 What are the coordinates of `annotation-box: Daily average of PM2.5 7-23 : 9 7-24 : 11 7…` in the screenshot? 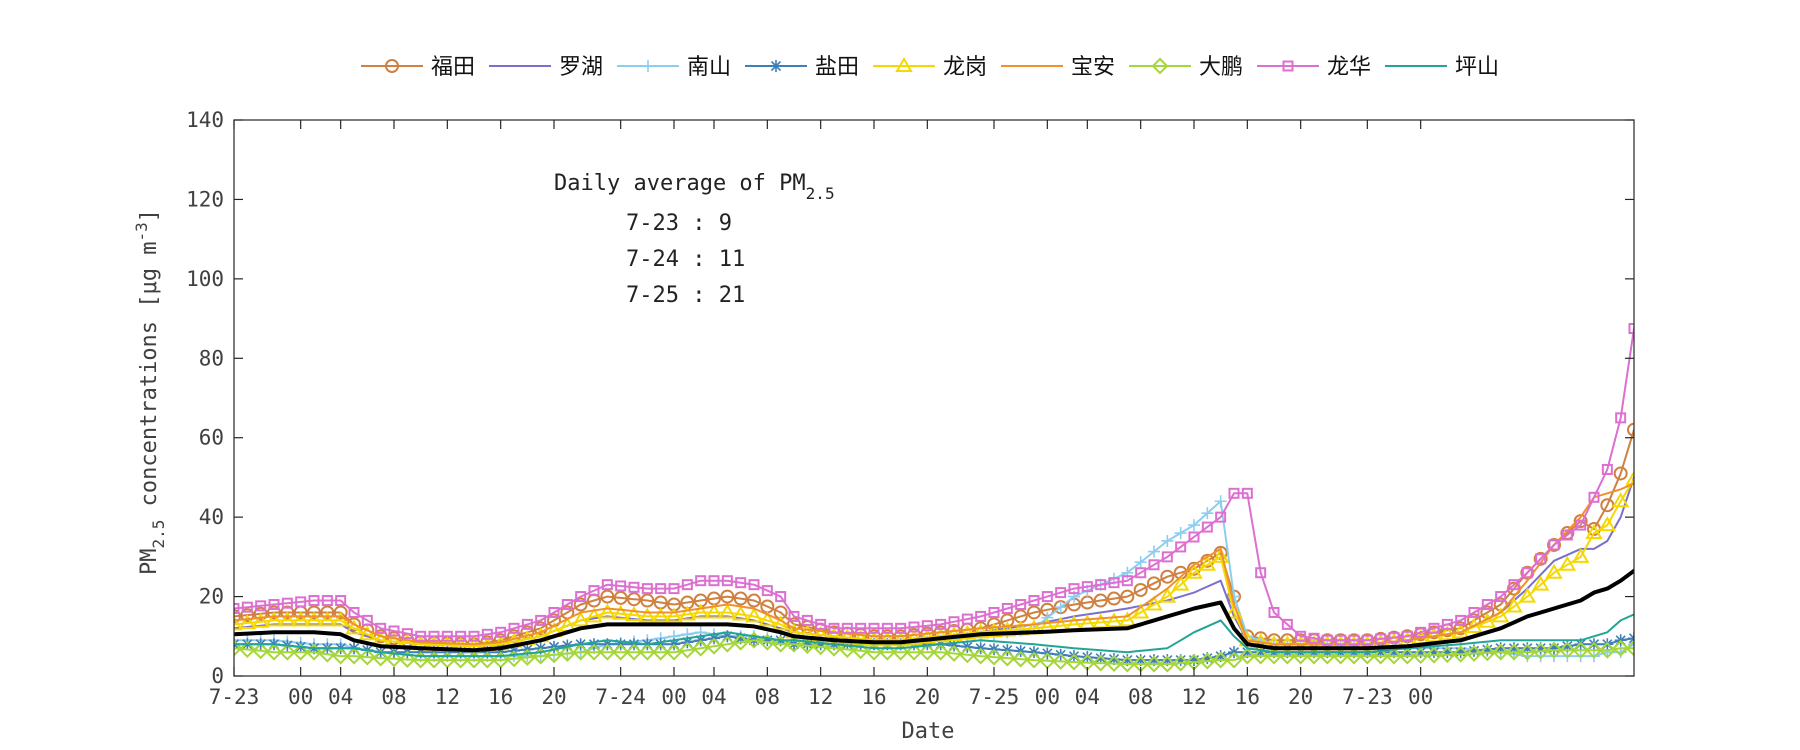 It's located at (694, 239).